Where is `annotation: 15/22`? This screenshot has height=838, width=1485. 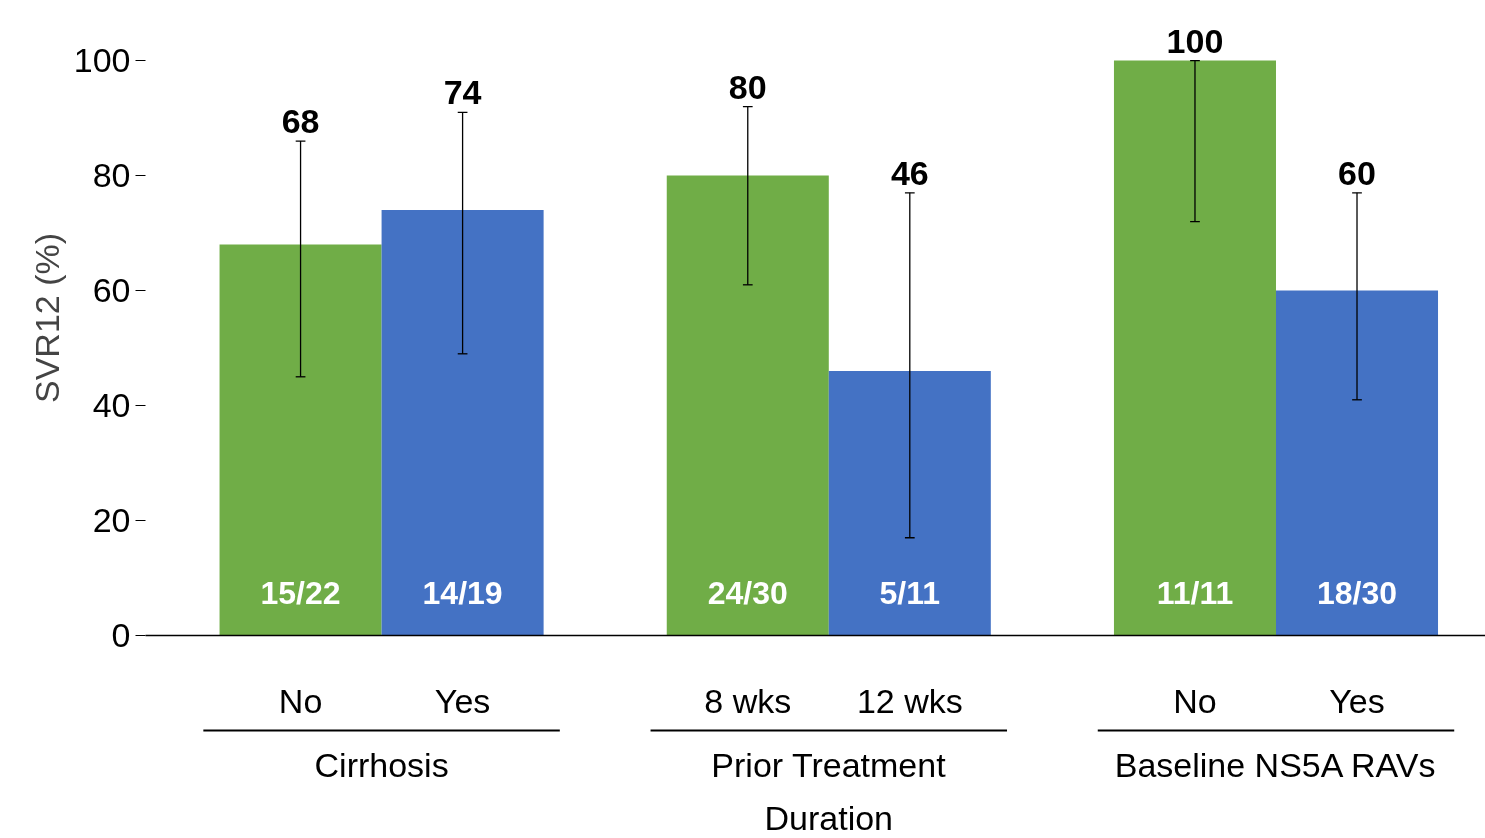 annotation: 15/22 is located at coordinates (300, 592).